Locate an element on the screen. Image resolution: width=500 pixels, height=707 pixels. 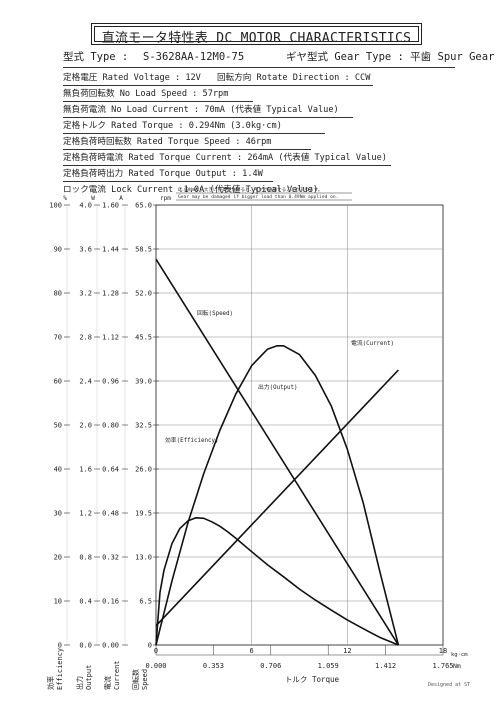
y-tick-label: 1.28 is located at coordinates (110, 294).